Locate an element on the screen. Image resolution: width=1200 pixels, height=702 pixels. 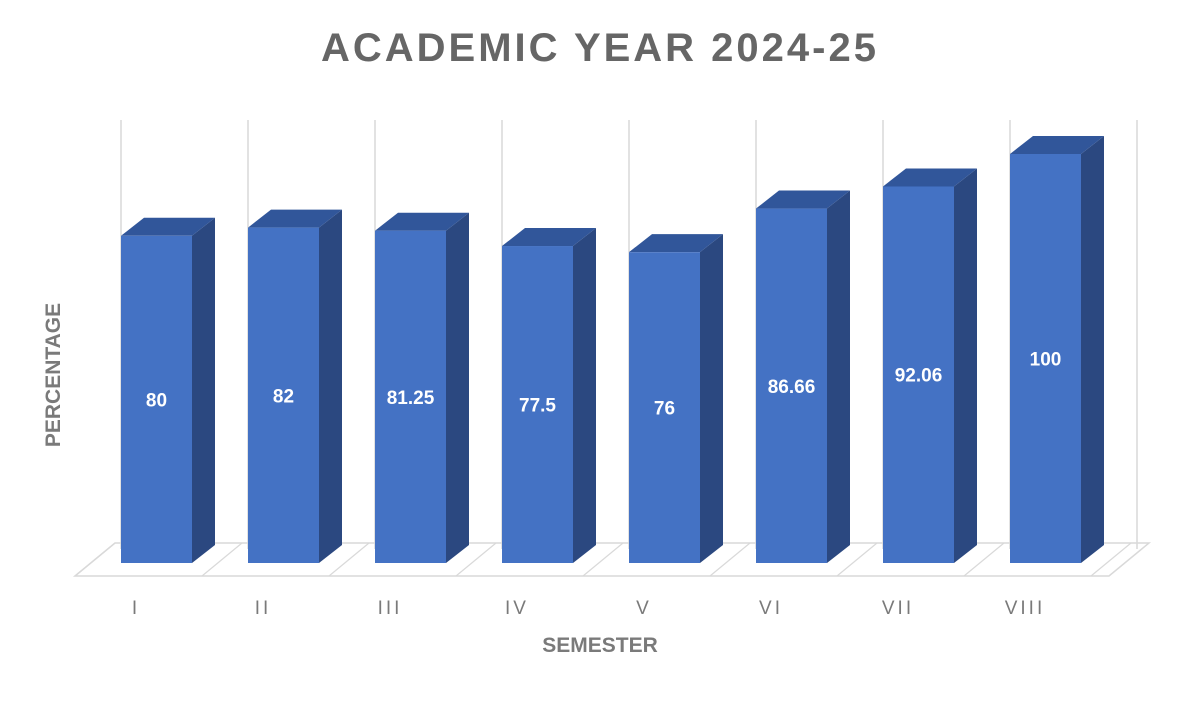
data-label-III: 81.25 is located at coordinates (411, 398).